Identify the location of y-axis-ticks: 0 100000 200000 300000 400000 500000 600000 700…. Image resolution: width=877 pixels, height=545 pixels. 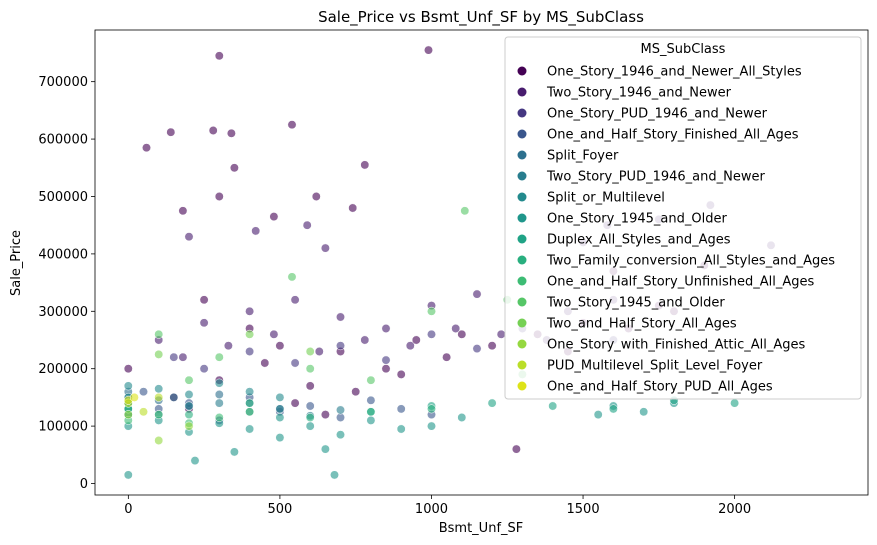
(66, 283).